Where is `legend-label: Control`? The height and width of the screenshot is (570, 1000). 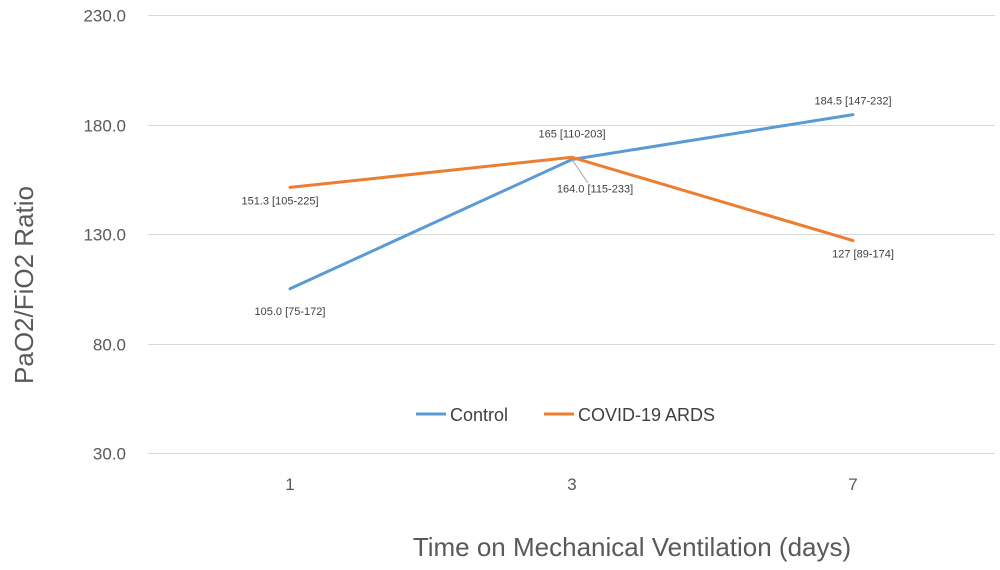
legend-label: Control is located at coordinates (479, 415).